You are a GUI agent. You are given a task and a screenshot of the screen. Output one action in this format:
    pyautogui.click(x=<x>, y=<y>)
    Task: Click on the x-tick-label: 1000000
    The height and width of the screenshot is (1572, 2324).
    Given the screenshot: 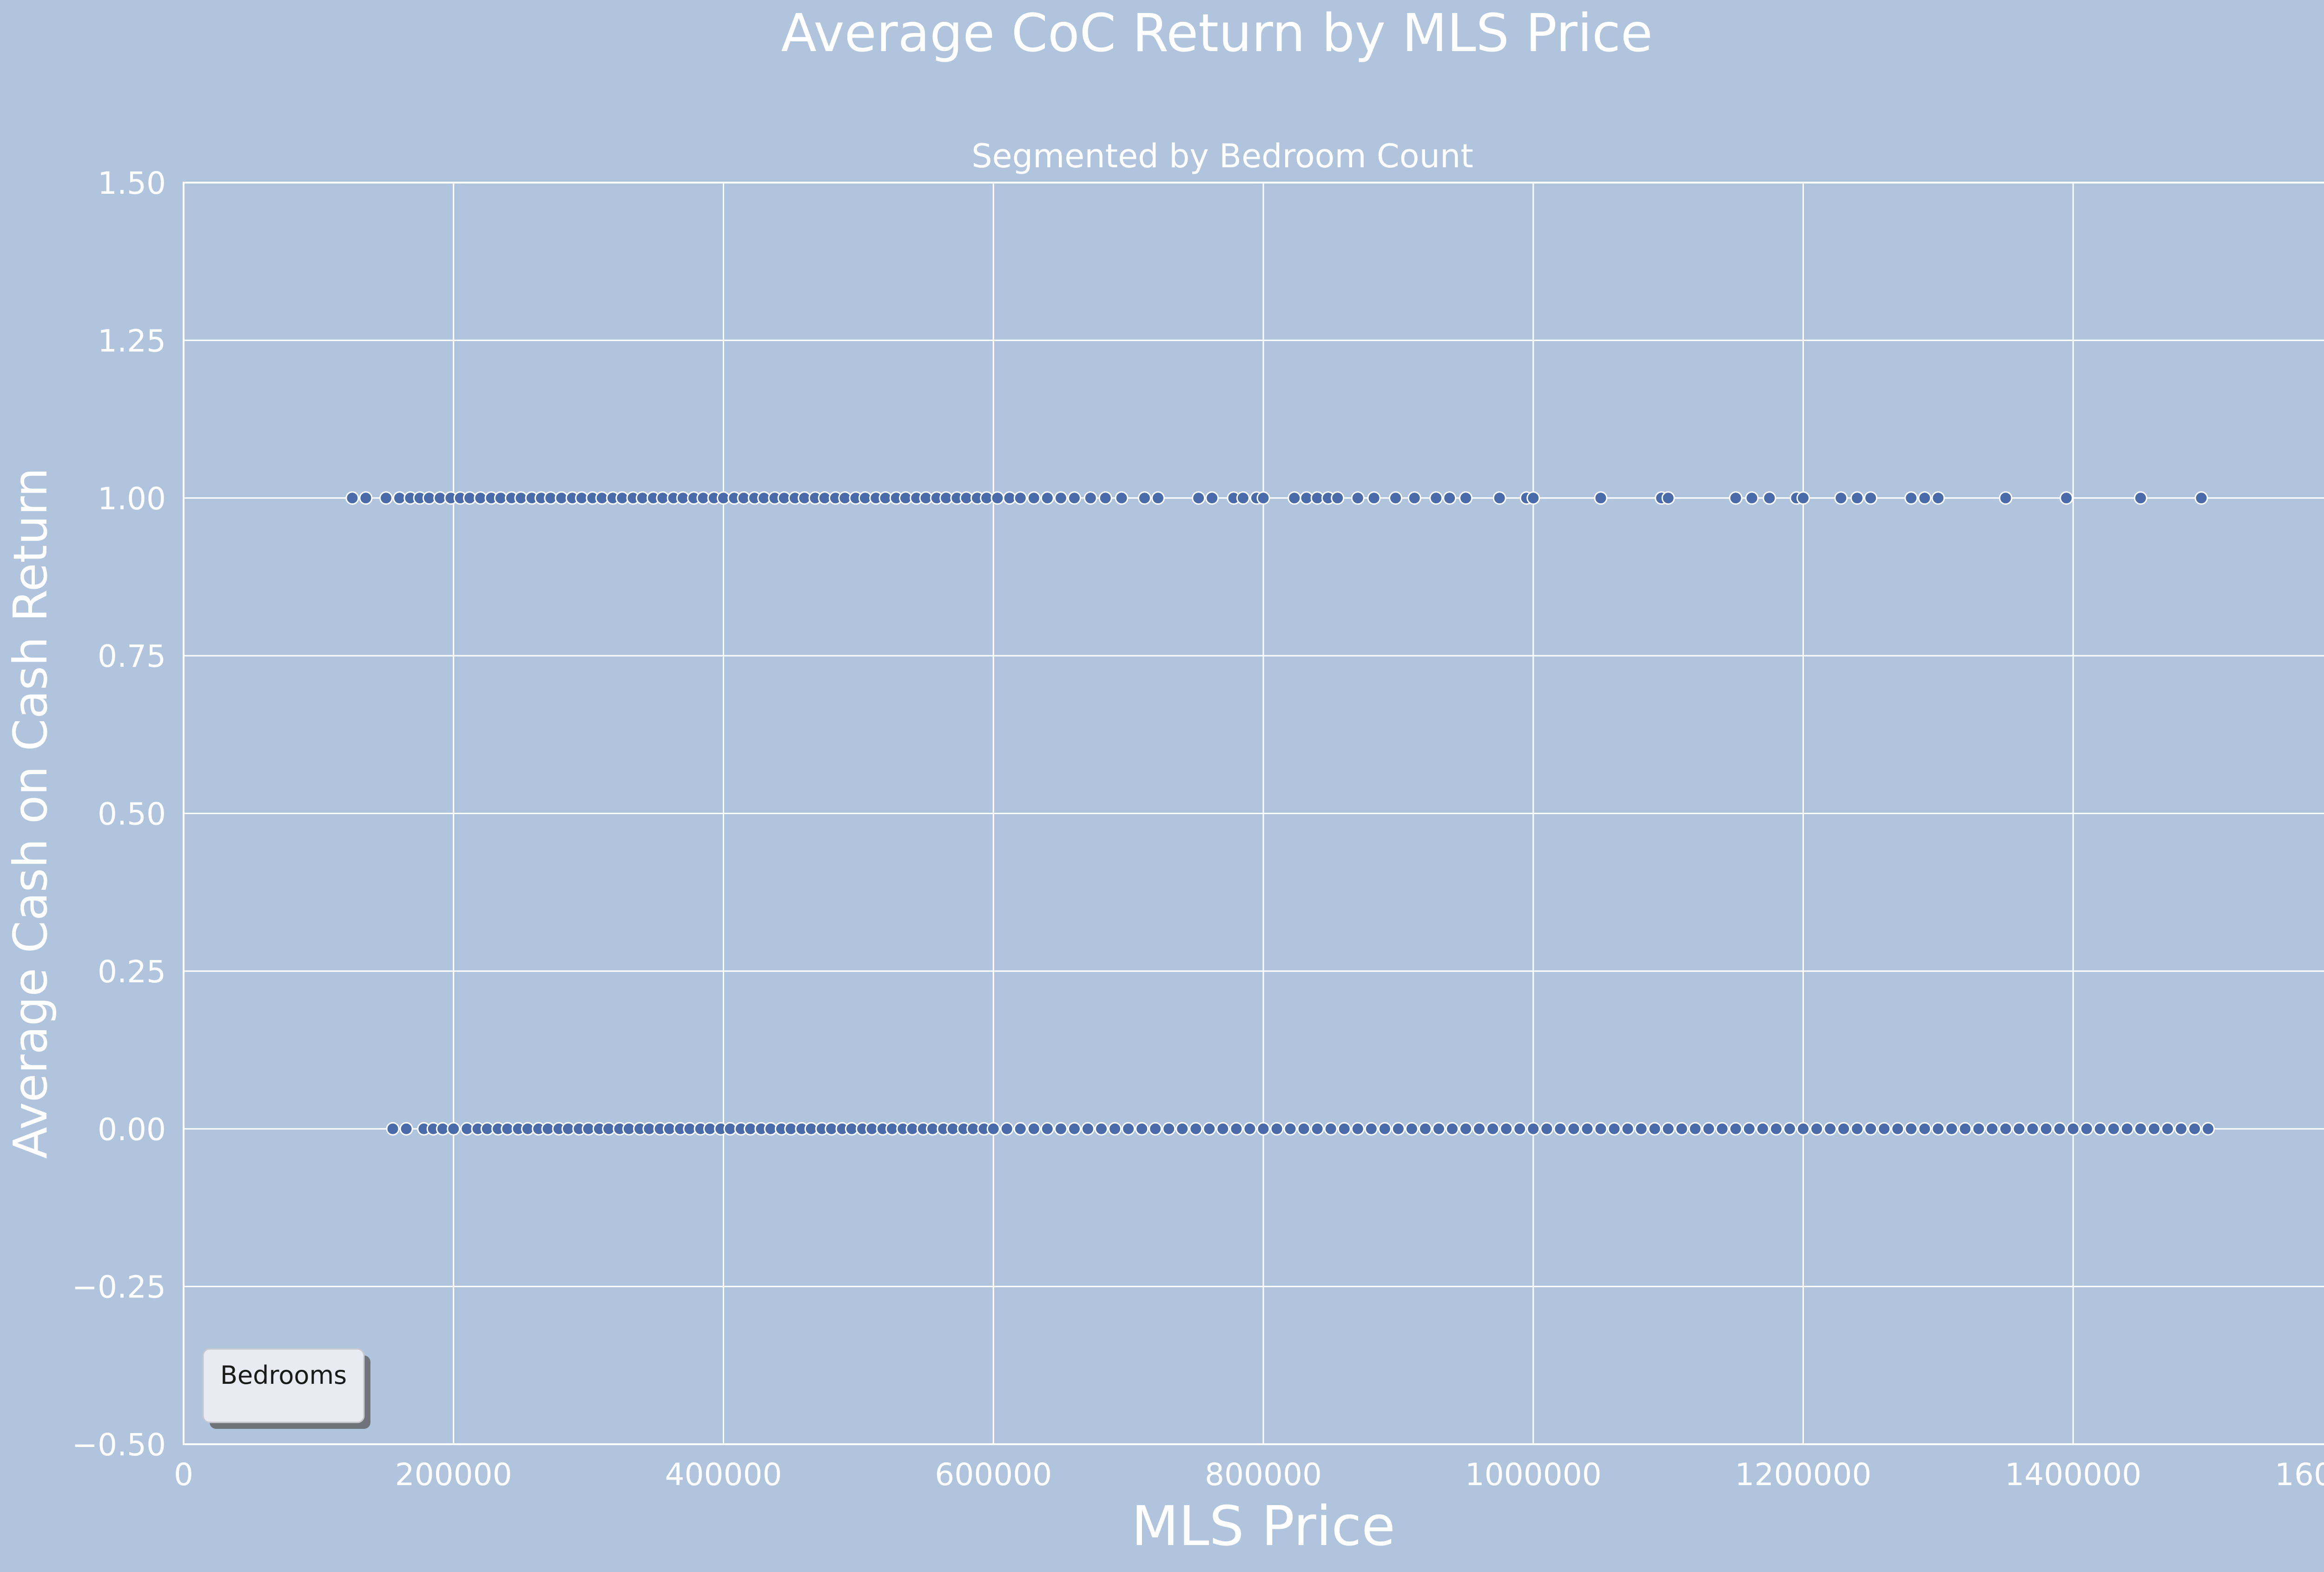 What is the action you would take?
    pyautogui.click(x=1533, y=1475)
    